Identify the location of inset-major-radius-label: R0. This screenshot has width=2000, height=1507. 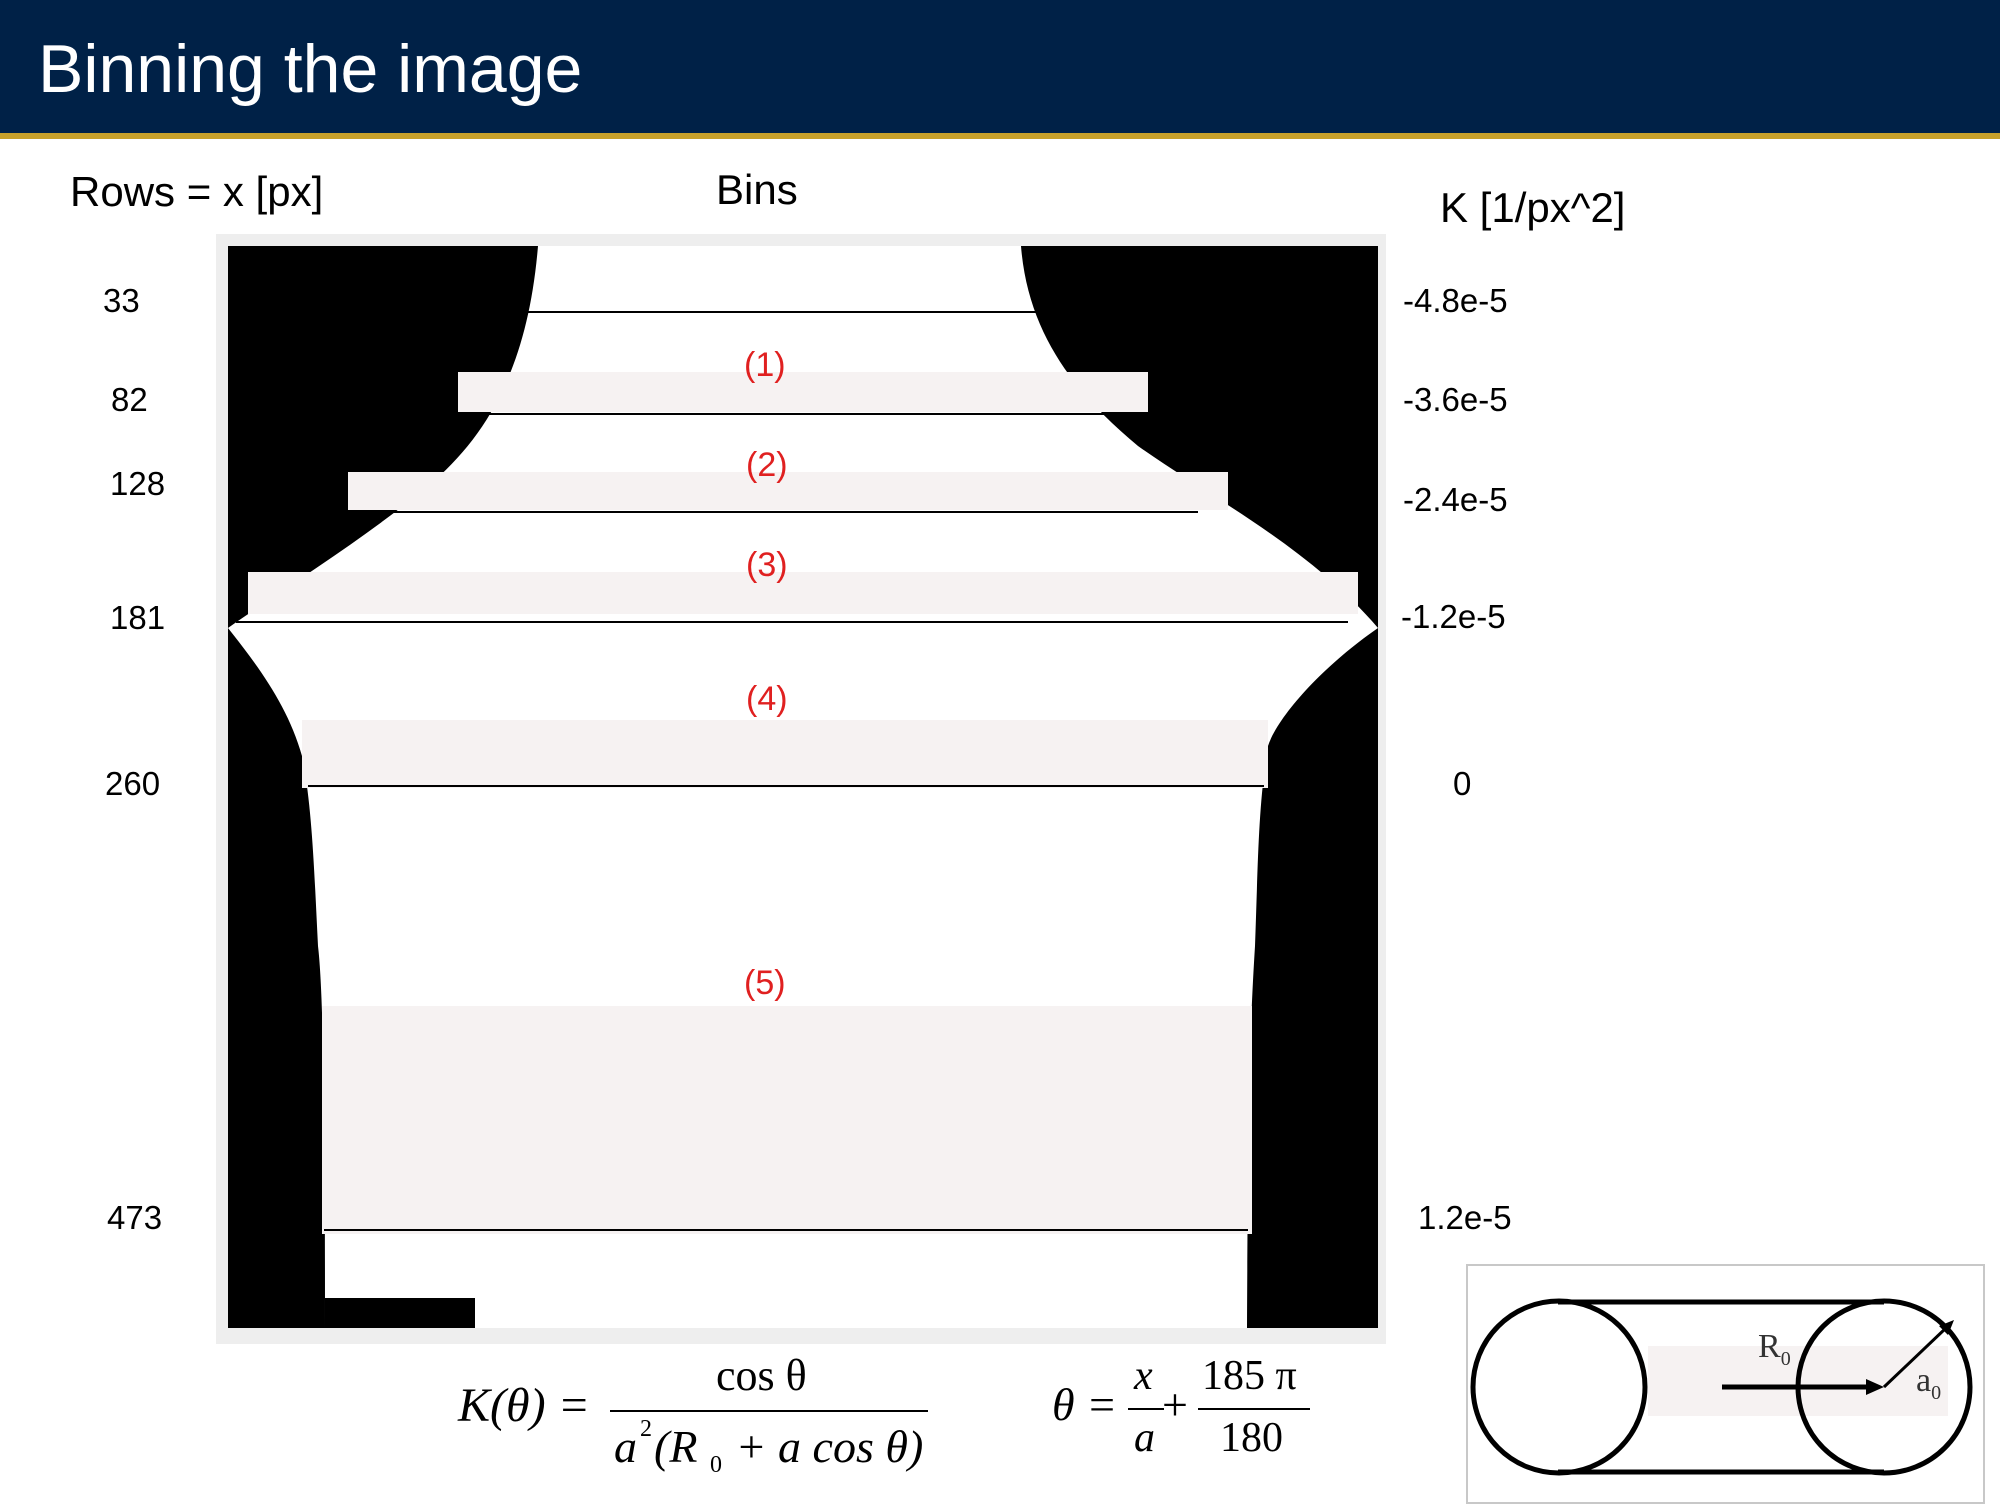
(1774, 1349).